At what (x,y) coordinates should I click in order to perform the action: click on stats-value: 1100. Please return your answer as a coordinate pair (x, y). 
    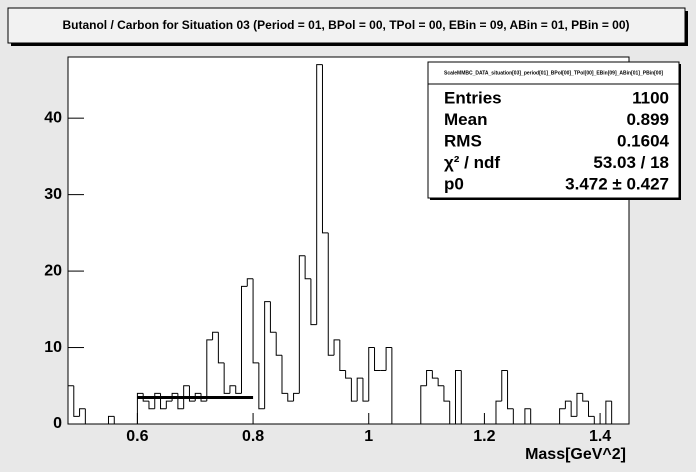
    Looking at the image, I should click on (650, 97).